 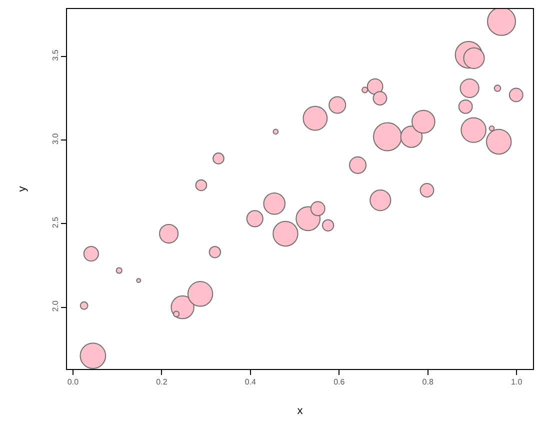 I want to click on x-tick-label: 0.0, so click(x=73, y=382).